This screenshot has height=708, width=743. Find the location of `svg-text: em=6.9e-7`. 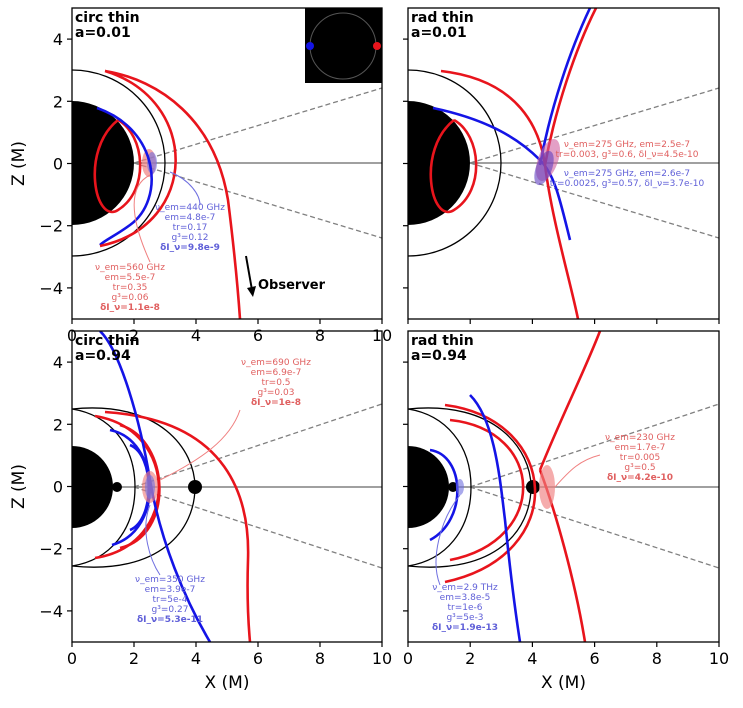

svg-text: em=6.9e-7 is located at coordinates (276, 373).